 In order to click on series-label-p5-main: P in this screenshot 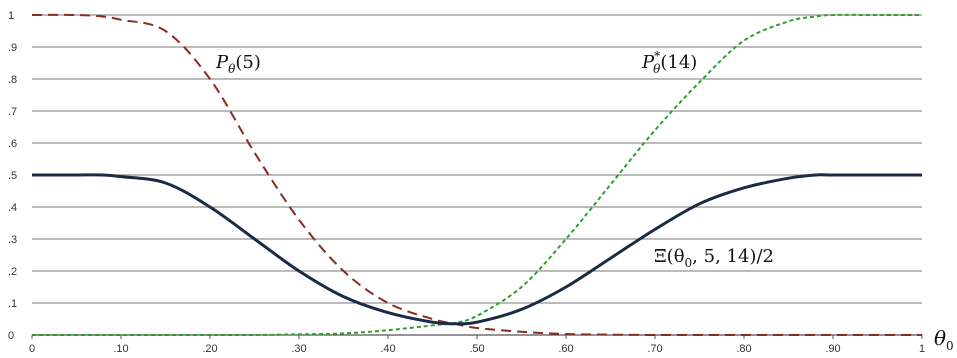, I will do `click(222, 62)`.